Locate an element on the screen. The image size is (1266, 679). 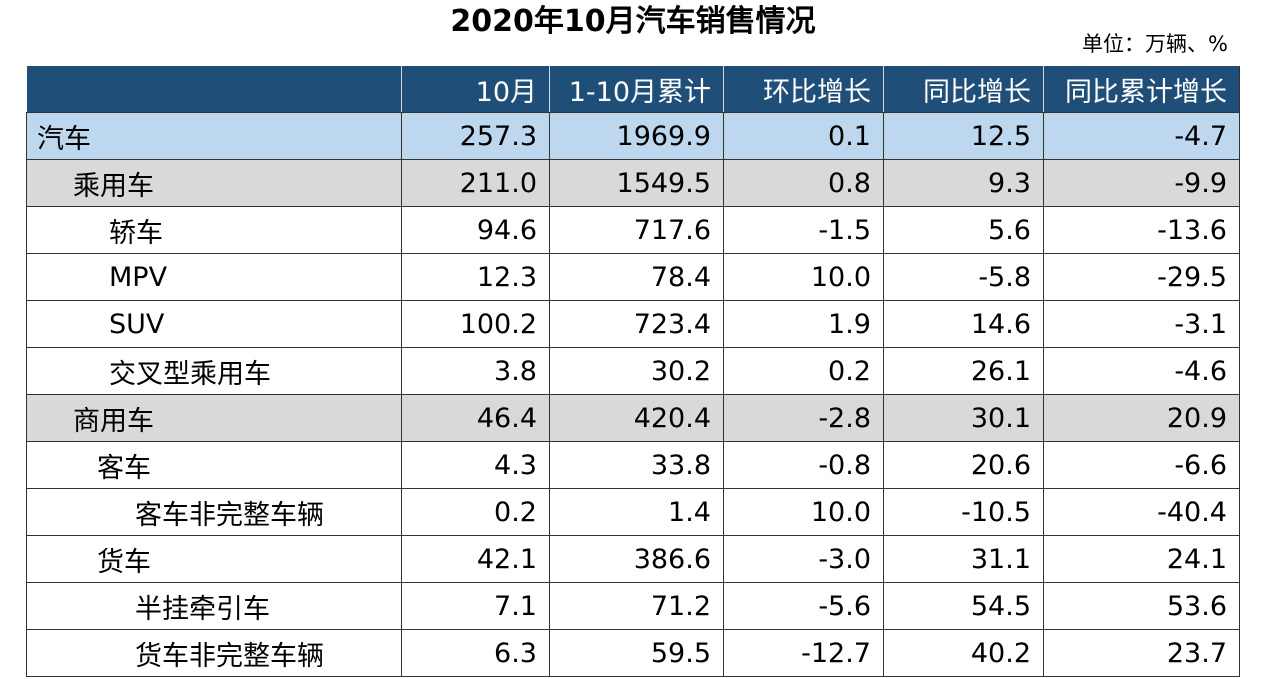
table-cell: -5.6 is located at coordinates (803, 606).